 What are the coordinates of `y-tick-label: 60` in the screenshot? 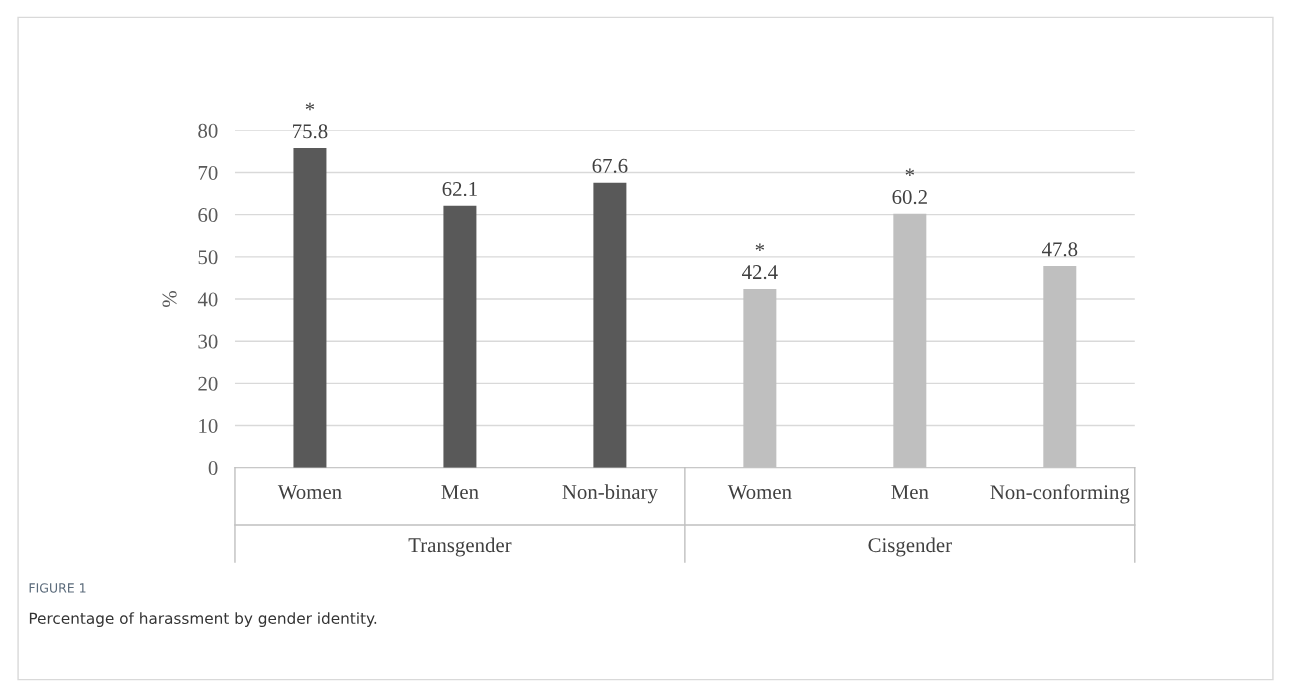 It's located at (208, 215).